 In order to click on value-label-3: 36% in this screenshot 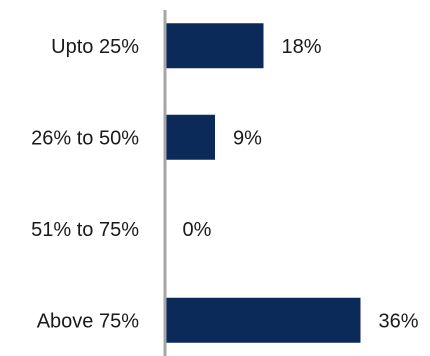, I will do `click(399, 321)`.